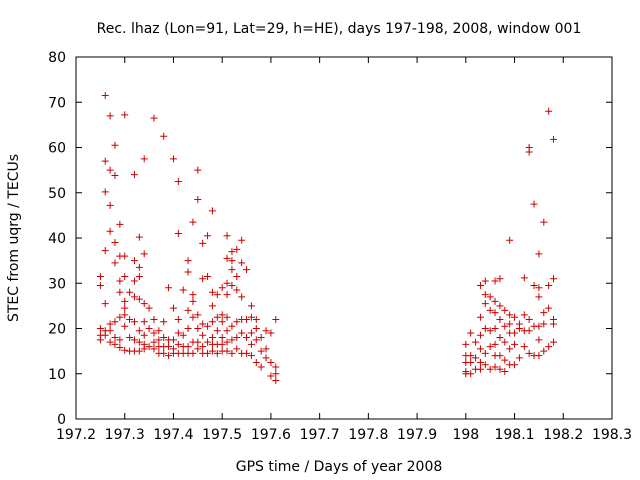  Describe the element at coordinates (61, 420) in the screenshot. I see `y-tick-label: 0` at that location.